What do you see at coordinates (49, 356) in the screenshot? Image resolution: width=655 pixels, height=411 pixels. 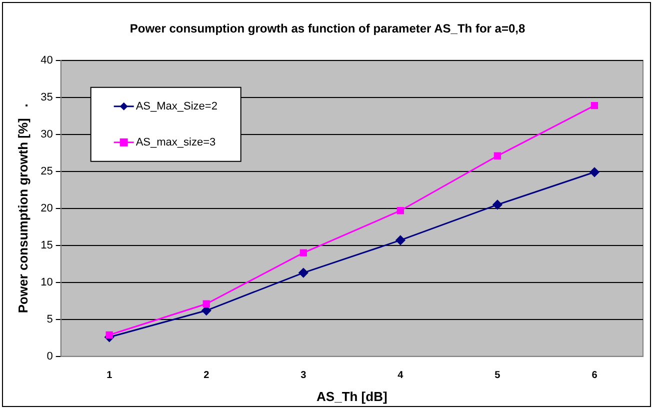 I see `y-tick-label: 0` at bounding box center [49, 356].